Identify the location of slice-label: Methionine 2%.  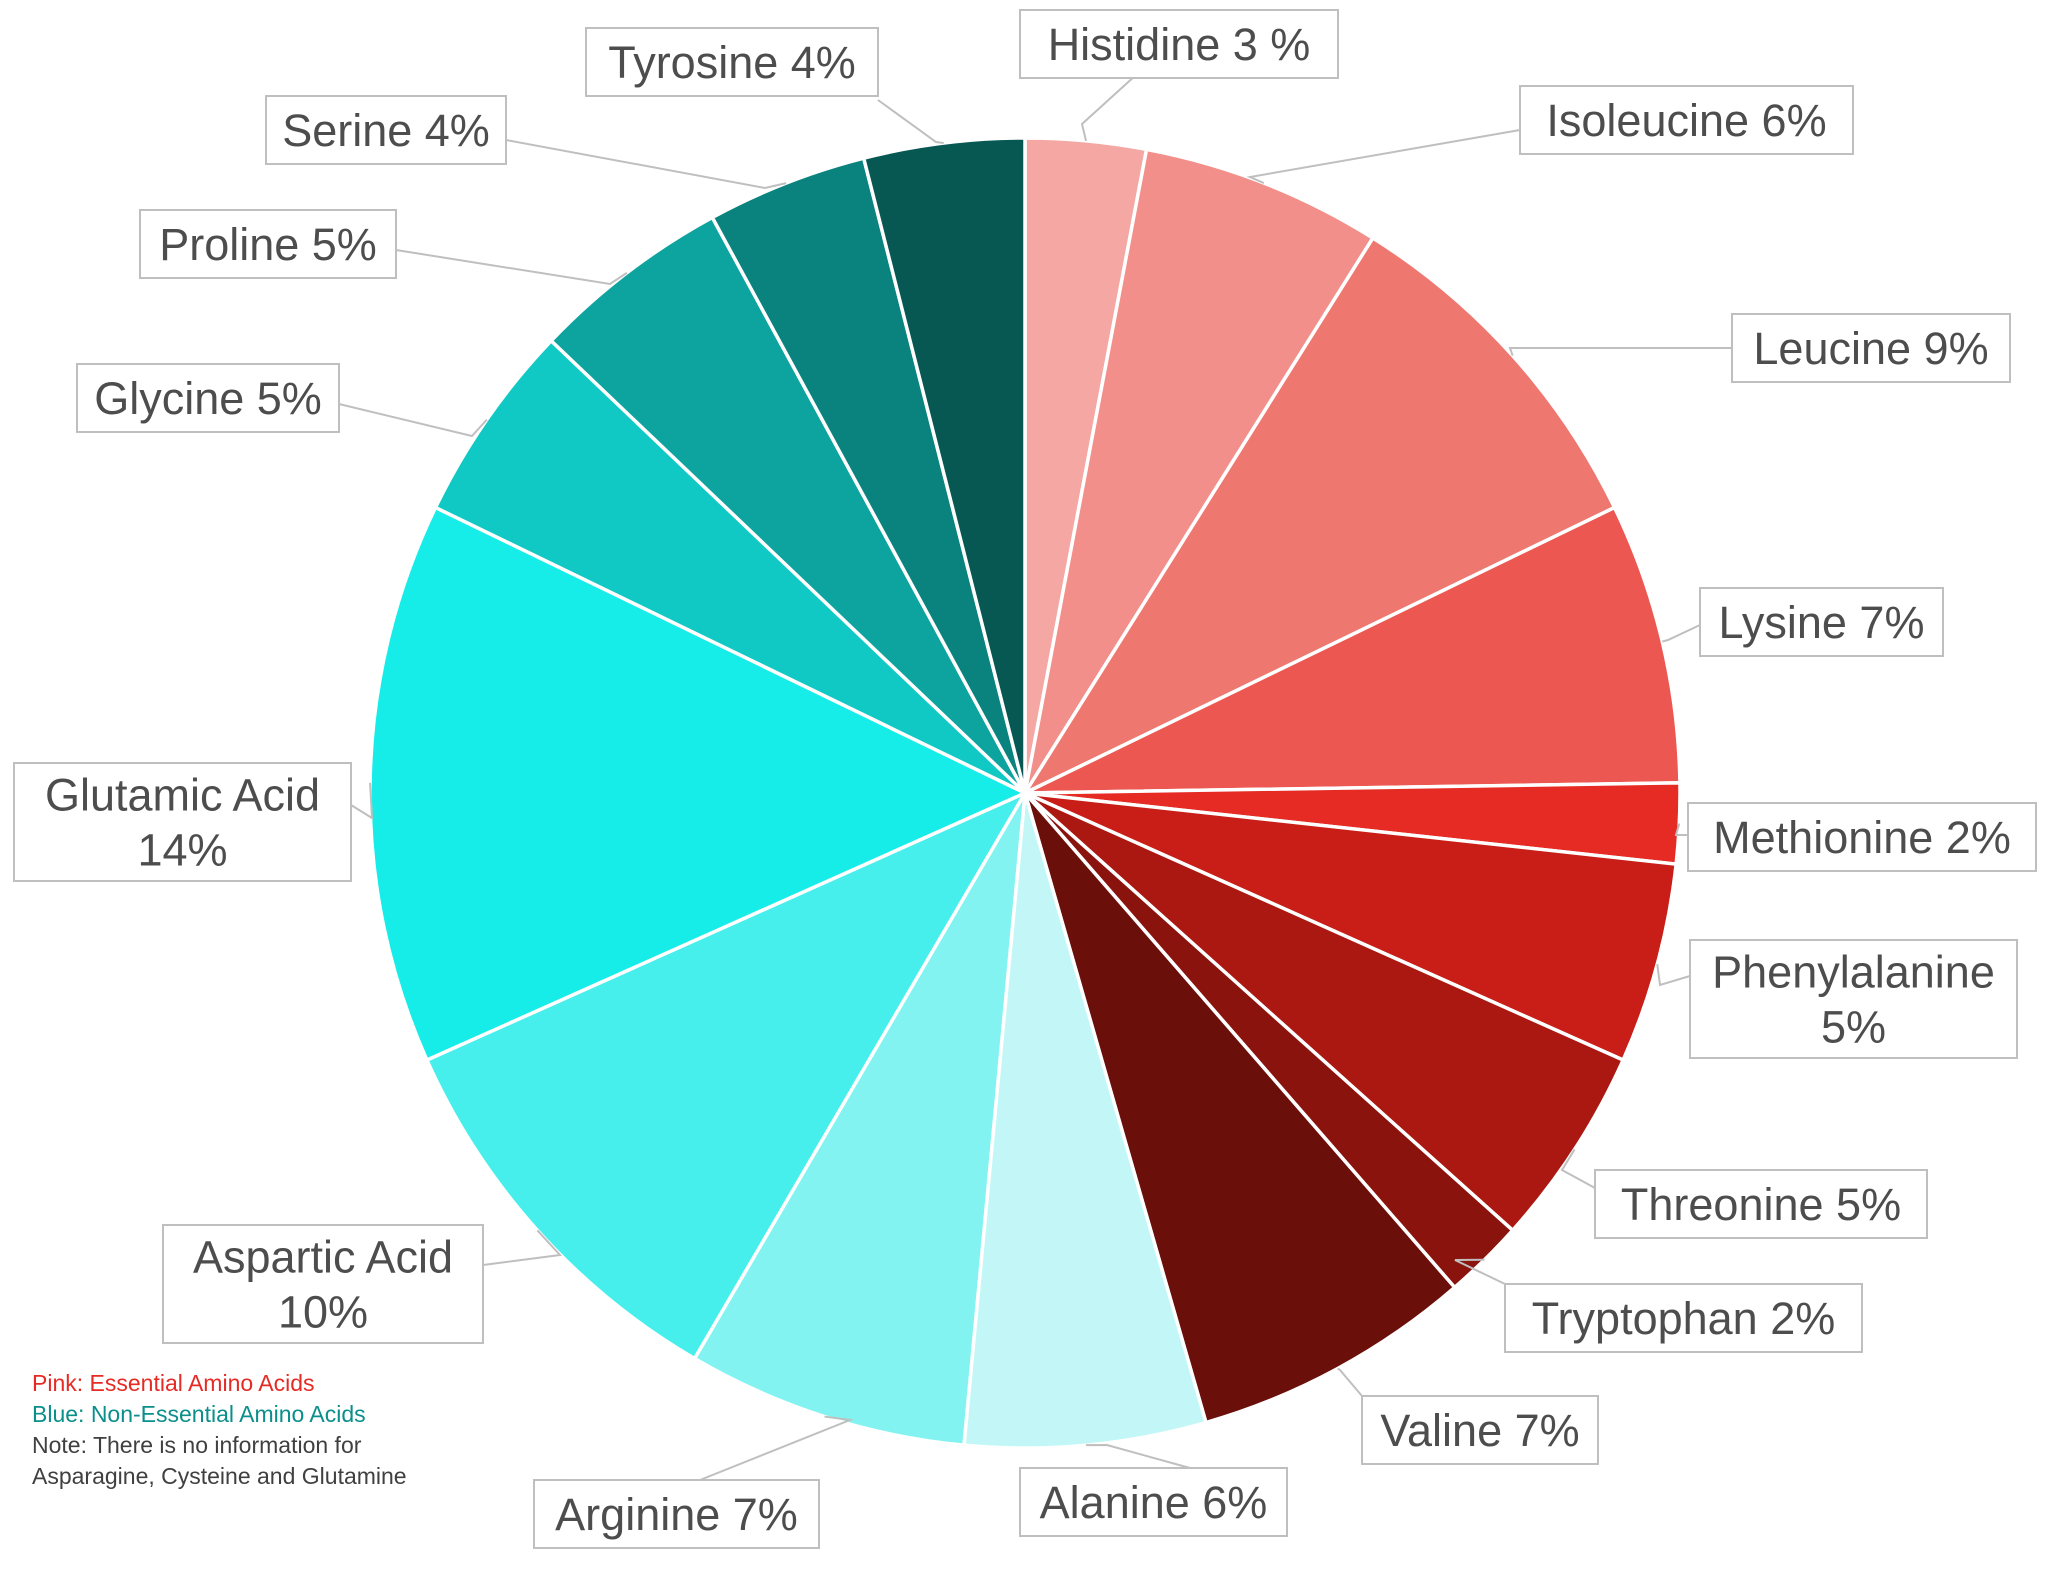
(1862, 837).